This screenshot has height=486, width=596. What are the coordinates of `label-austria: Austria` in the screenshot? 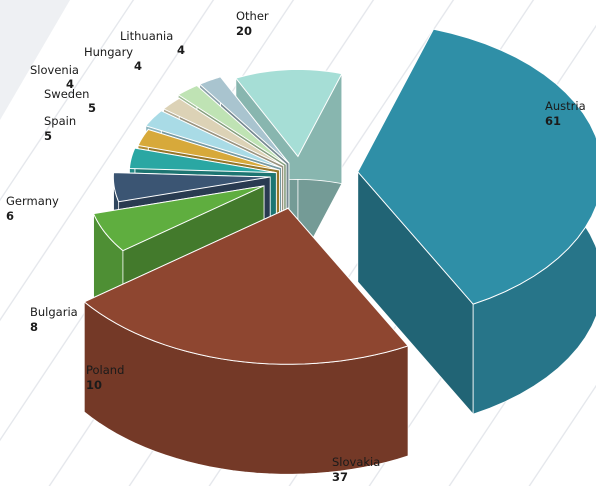 It's located at (565, 106).